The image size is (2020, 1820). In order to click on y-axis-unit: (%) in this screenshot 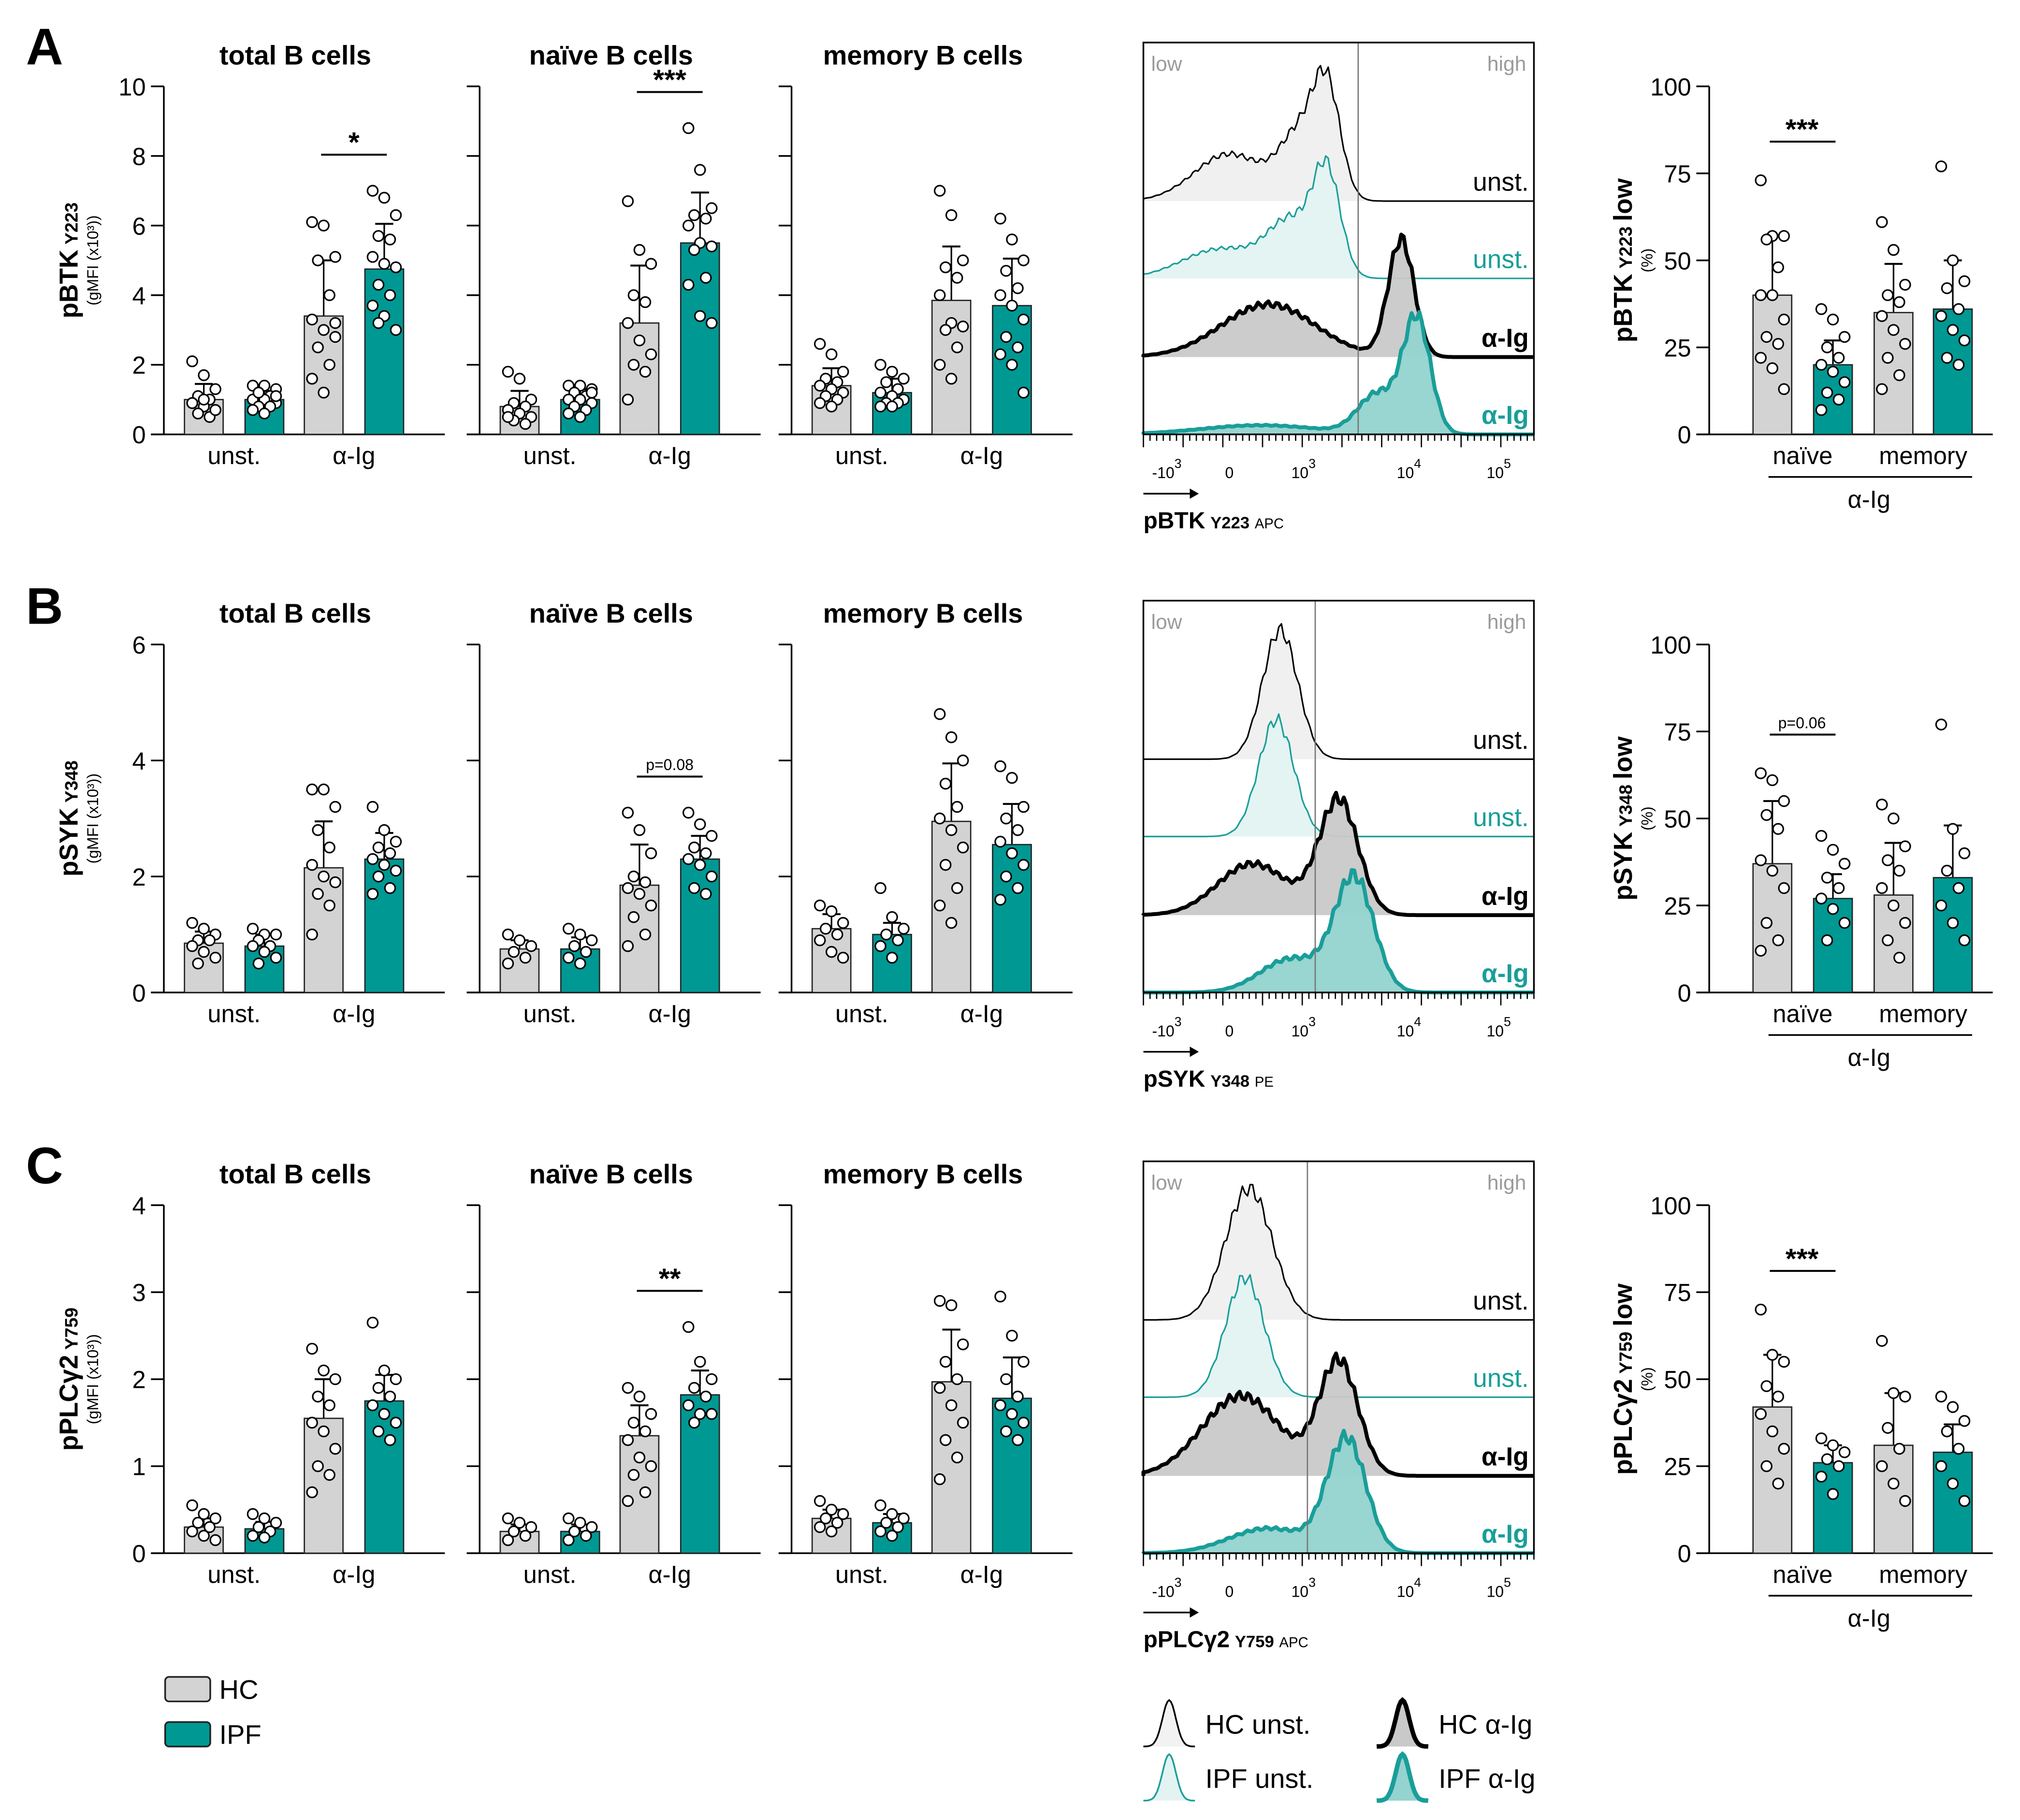, I will do `click(1647, 818)`.